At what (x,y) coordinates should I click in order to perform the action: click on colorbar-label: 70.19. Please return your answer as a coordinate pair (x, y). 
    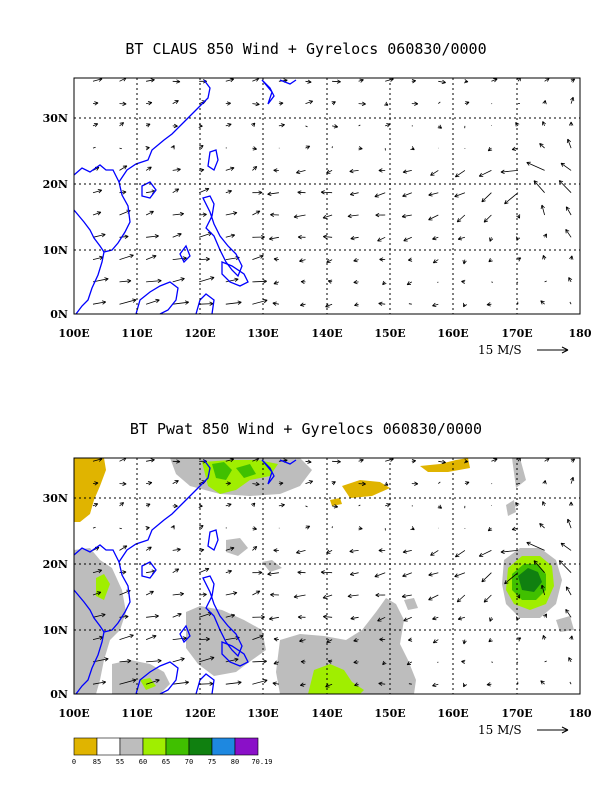
    Looking at the image, I should click on (261, 762).